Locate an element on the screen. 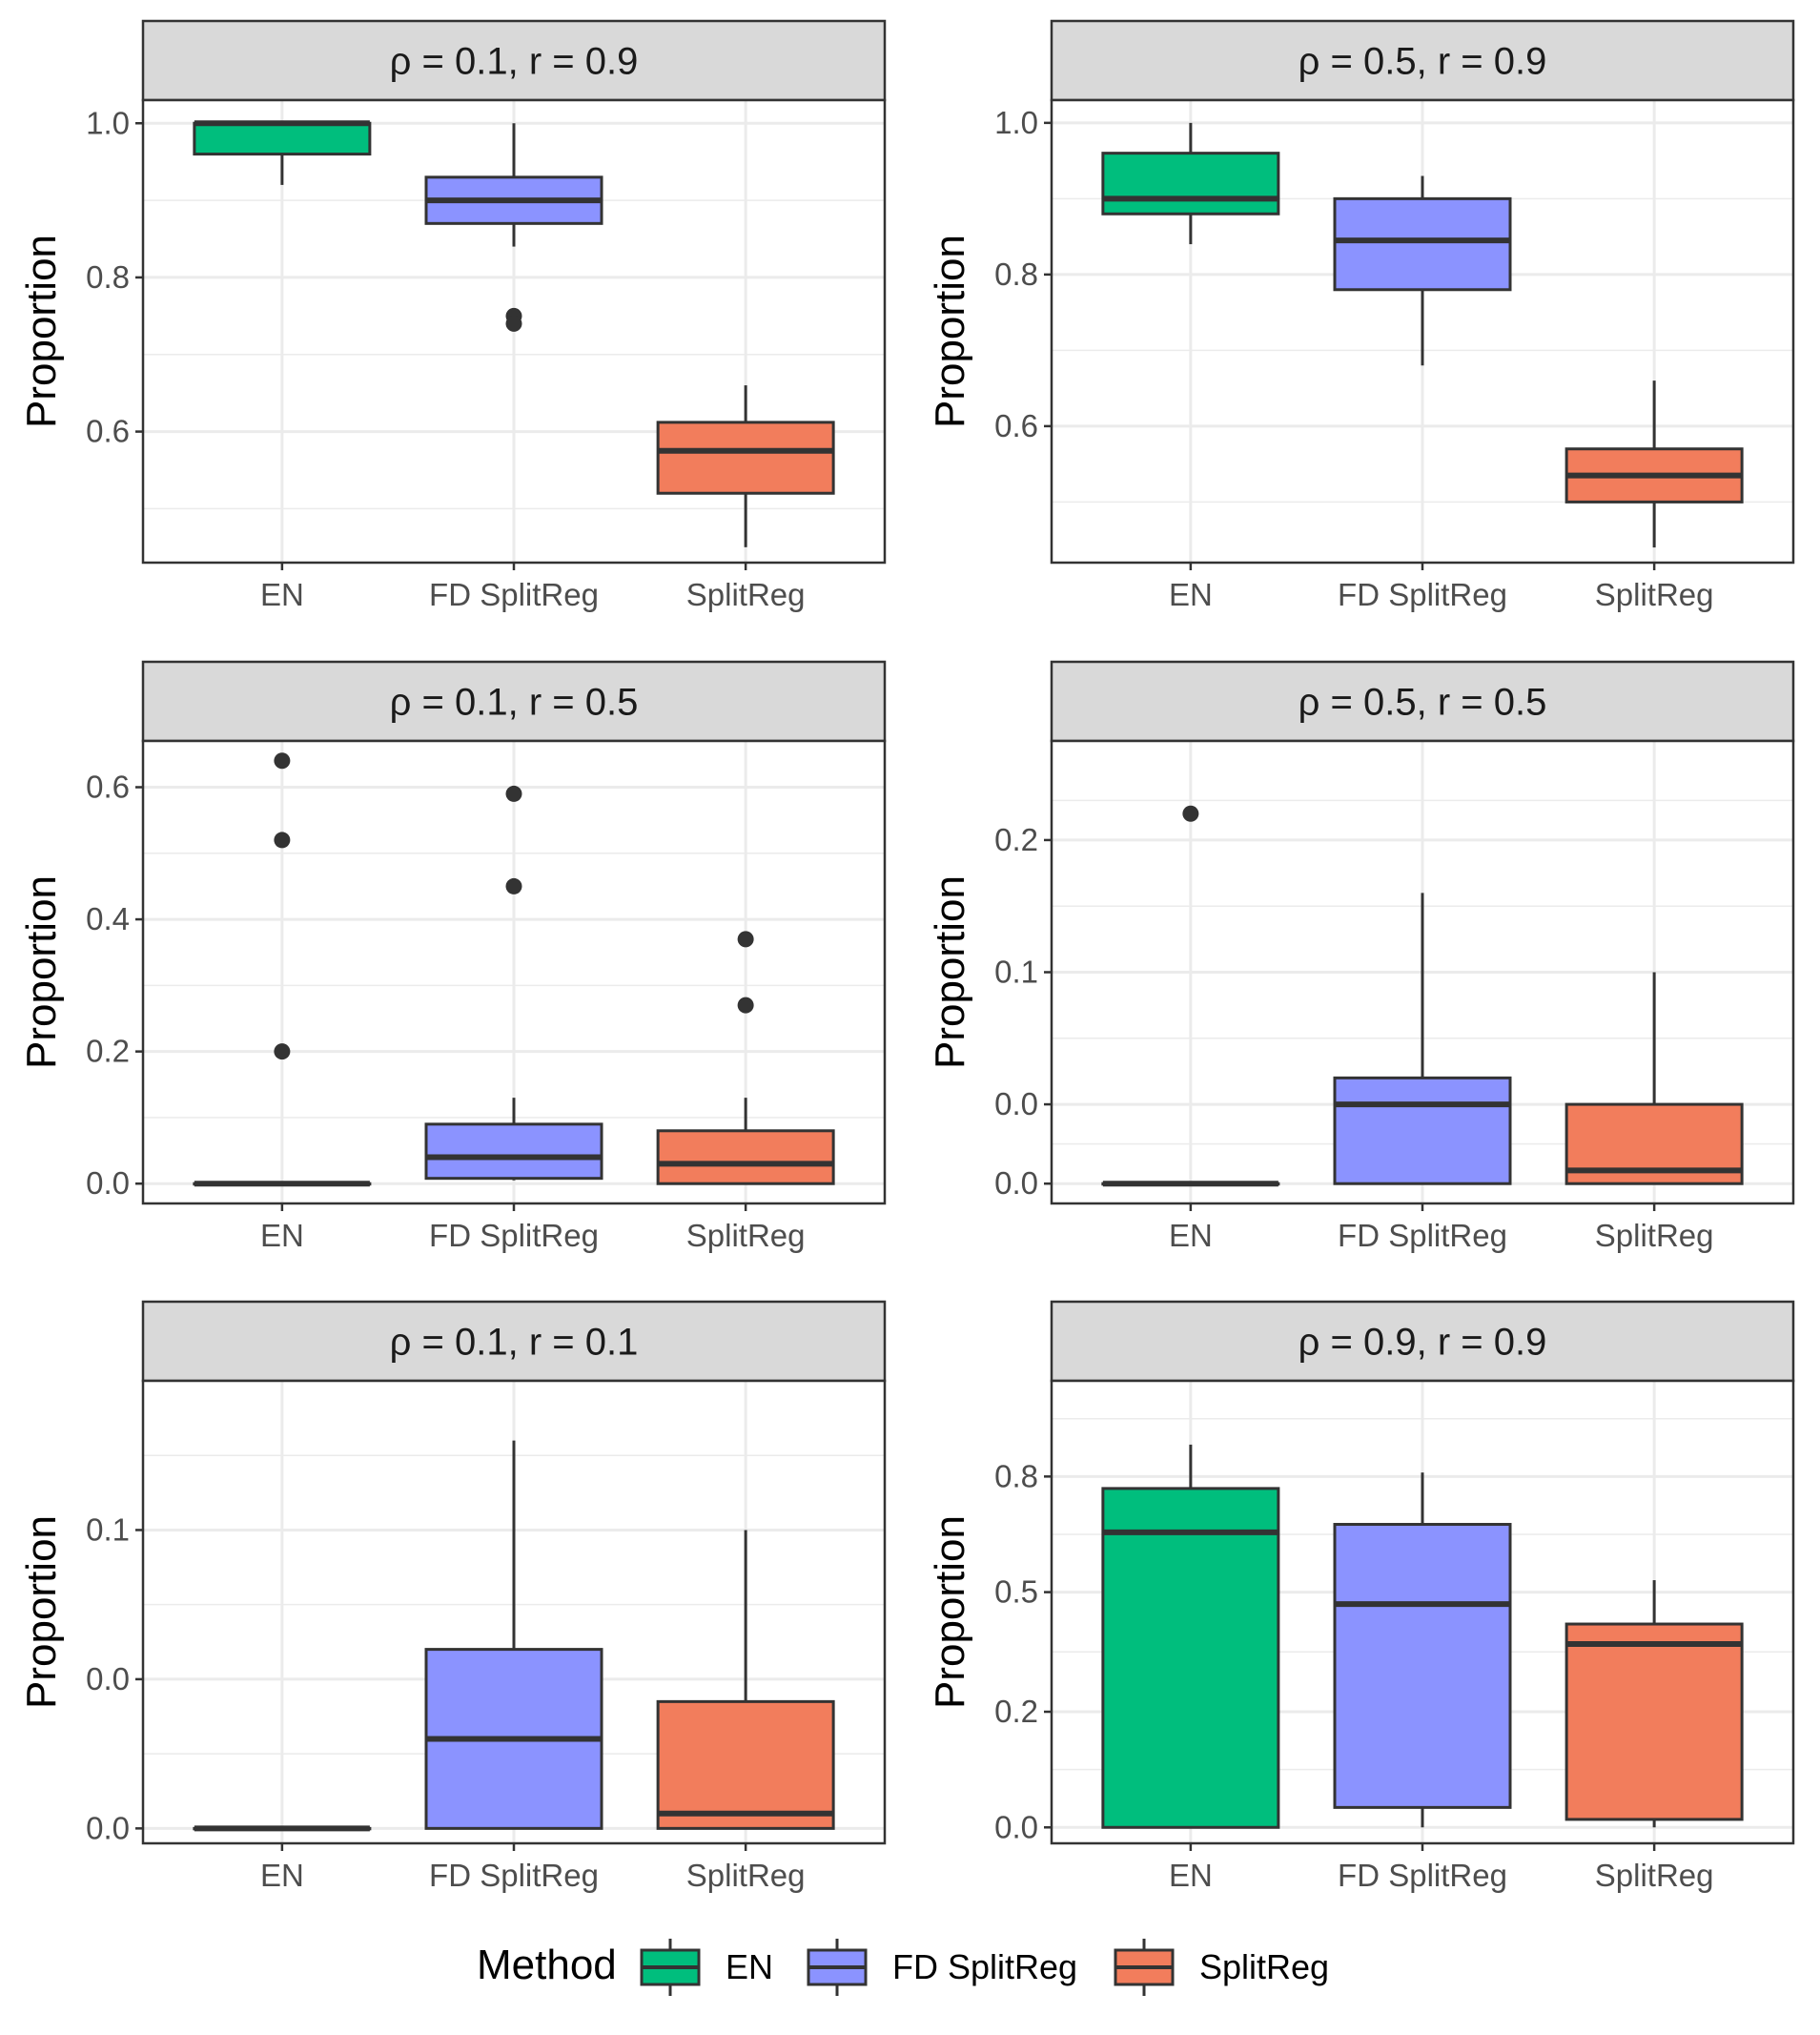  legend-item: FD SplitReg is located at coordinates (942, 1968).